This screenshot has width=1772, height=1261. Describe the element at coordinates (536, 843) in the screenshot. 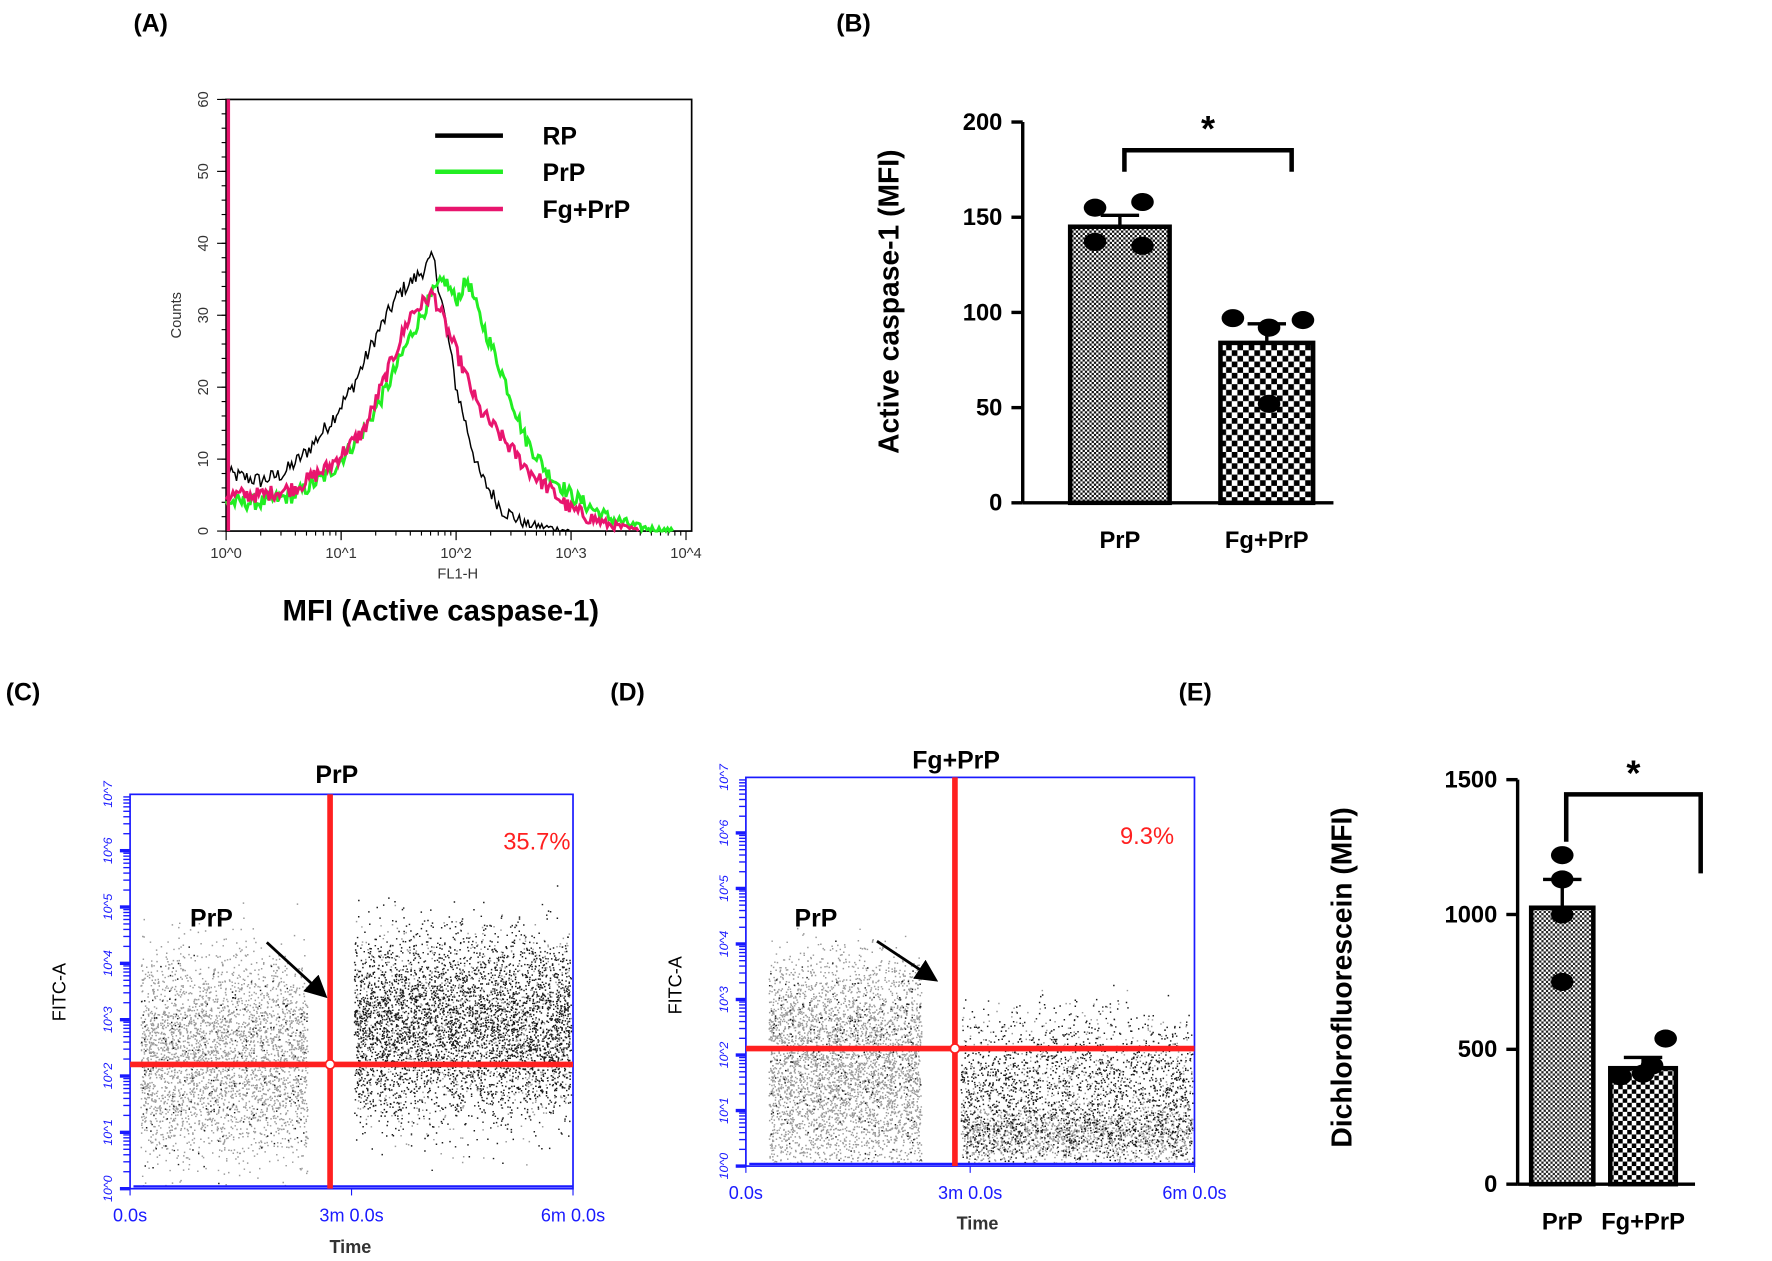

I see `quadrant-percent: 35.7%` at that location.